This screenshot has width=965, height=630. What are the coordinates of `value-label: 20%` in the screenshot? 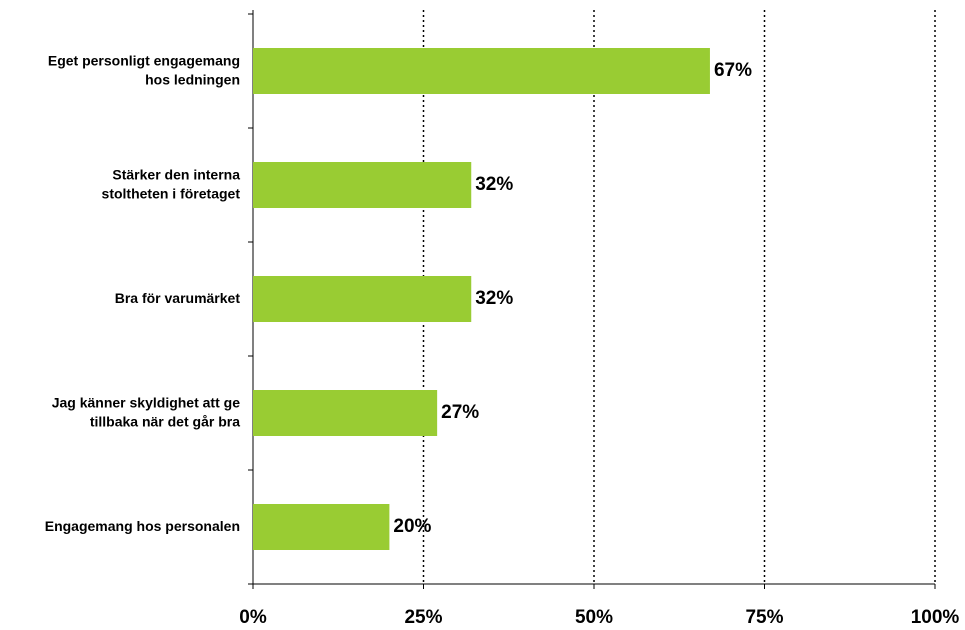 It's located at (412, 526).